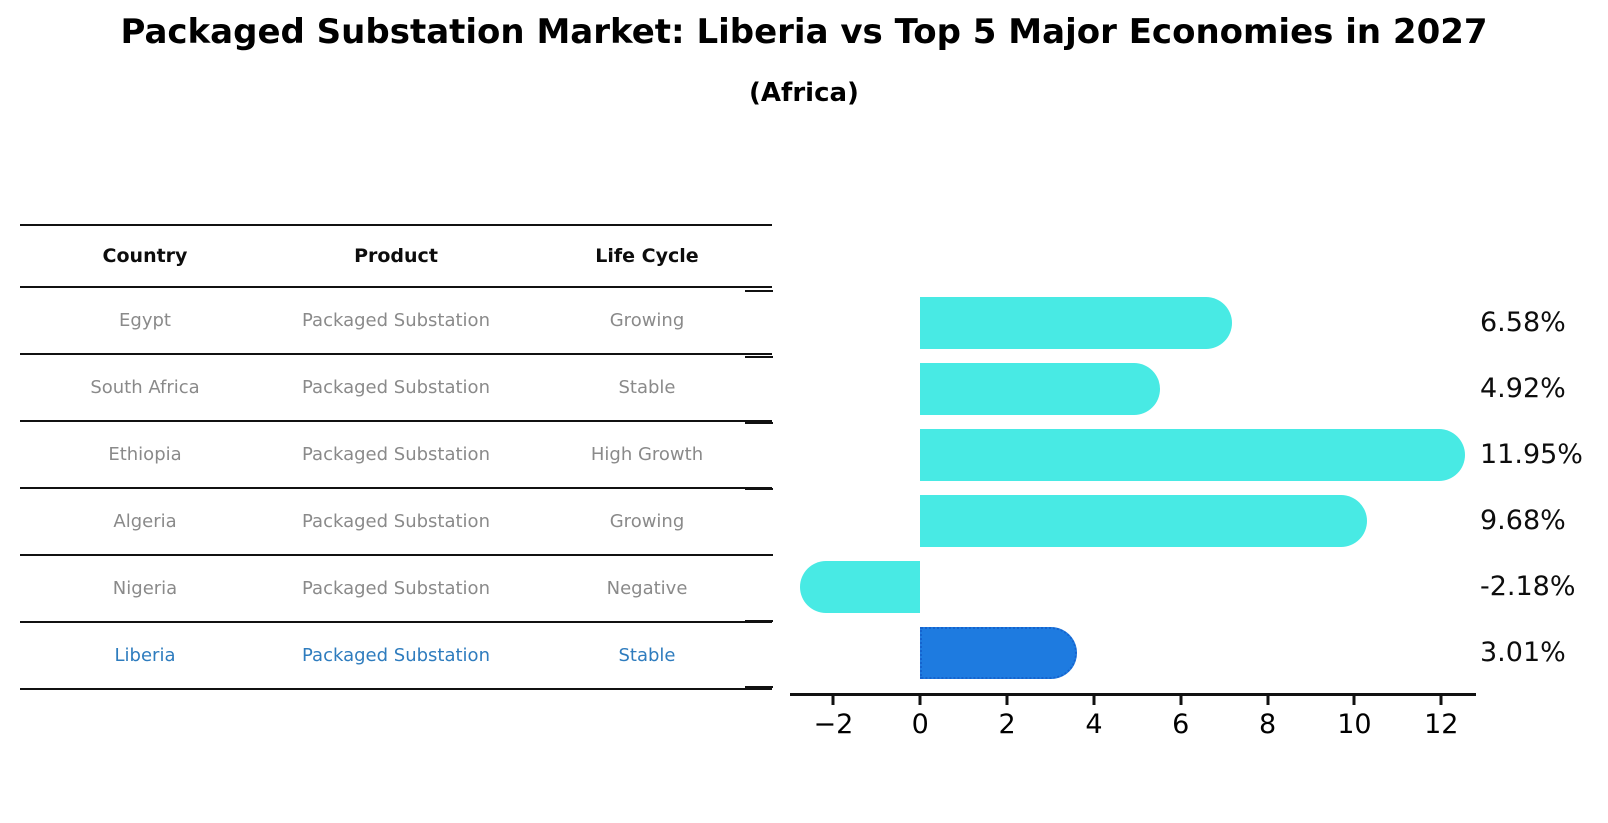  Describe the element at coordinates (1523, 520) in the screenshot. I see `value-label: 9.68%` at that location.